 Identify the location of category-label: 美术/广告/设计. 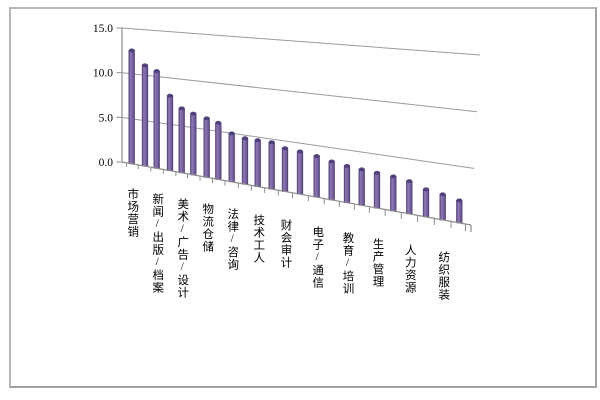
(182, 249).